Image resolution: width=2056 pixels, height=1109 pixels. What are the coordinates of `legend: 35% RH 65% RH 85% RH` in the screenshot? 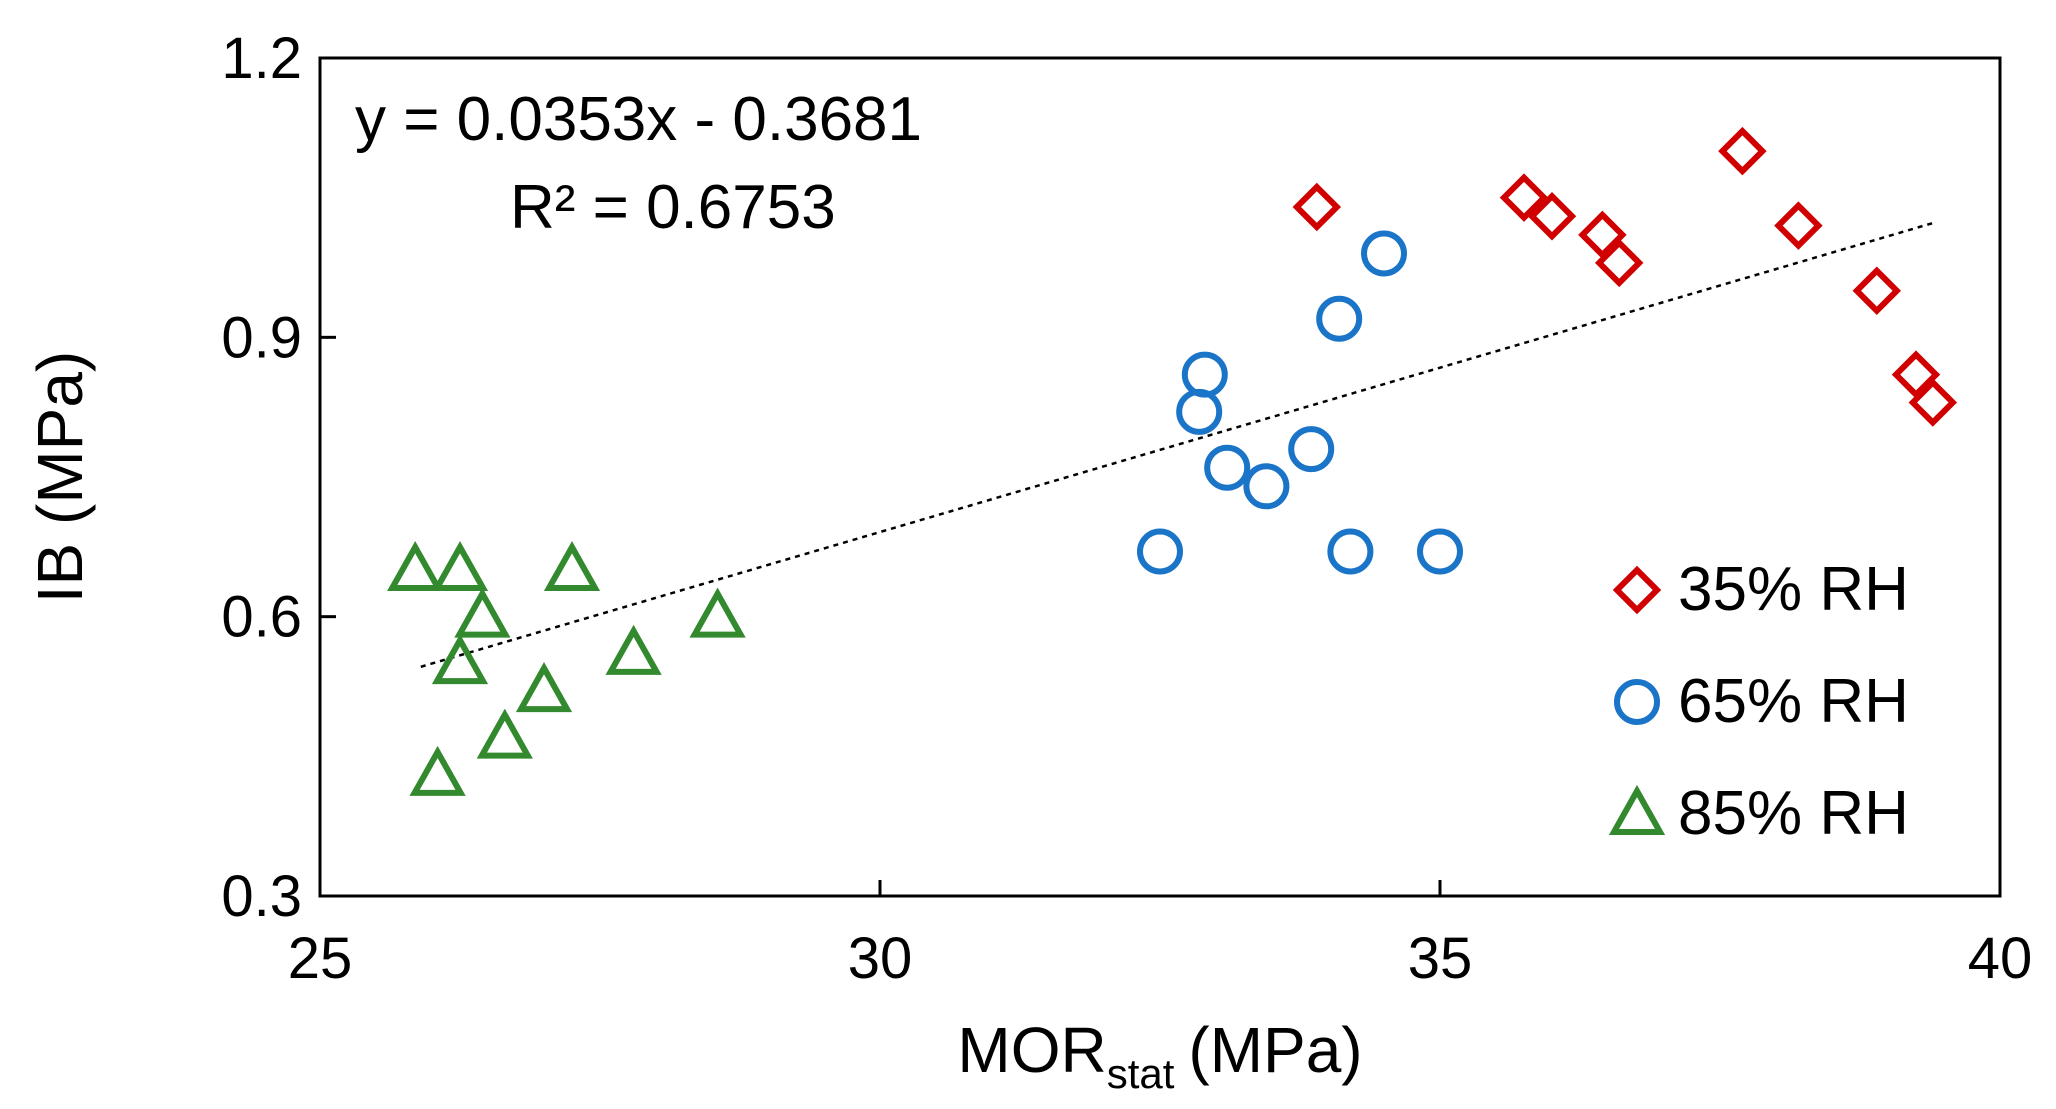 It's located at (1758, 701).